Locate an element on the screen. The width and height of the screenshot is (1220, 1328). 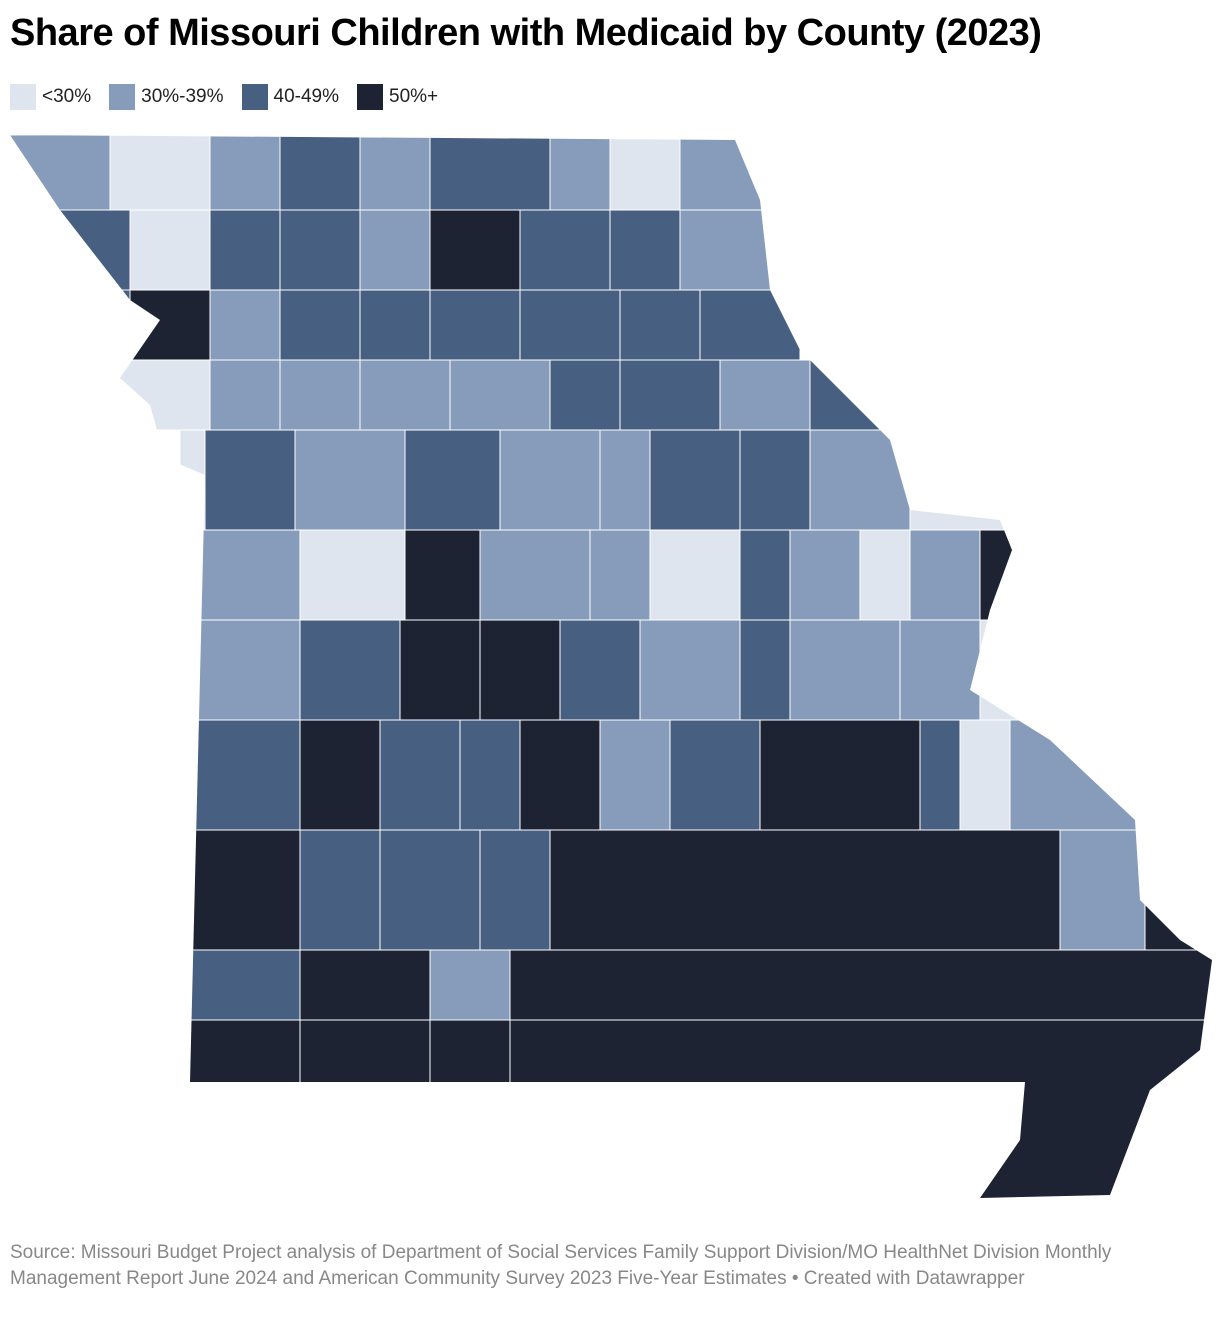
legend-item: 40-49% is located at coordinates (290, 97).